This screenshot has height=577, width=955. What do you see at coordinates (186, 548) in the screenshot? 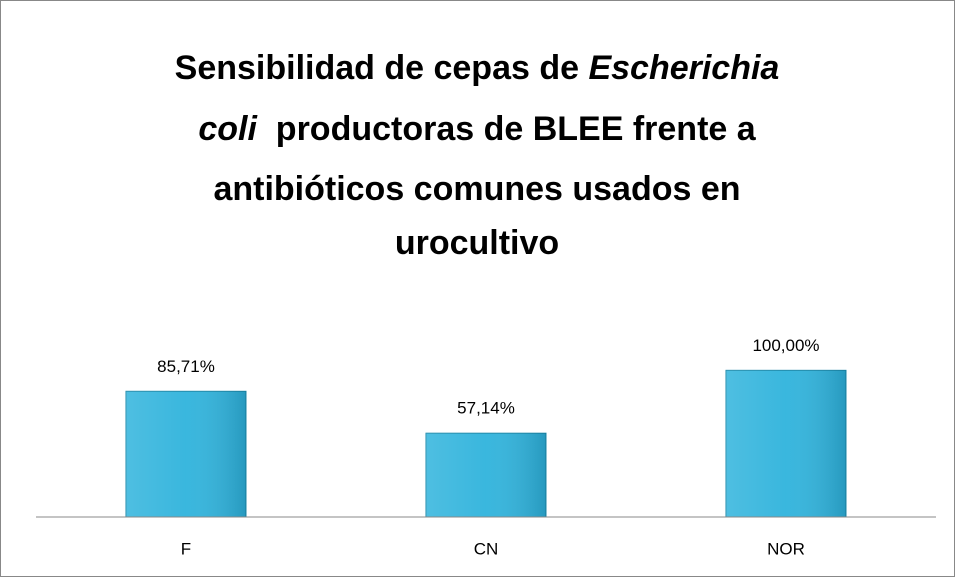
I see `x-tick-label: F` at bounding box center [186, 548].